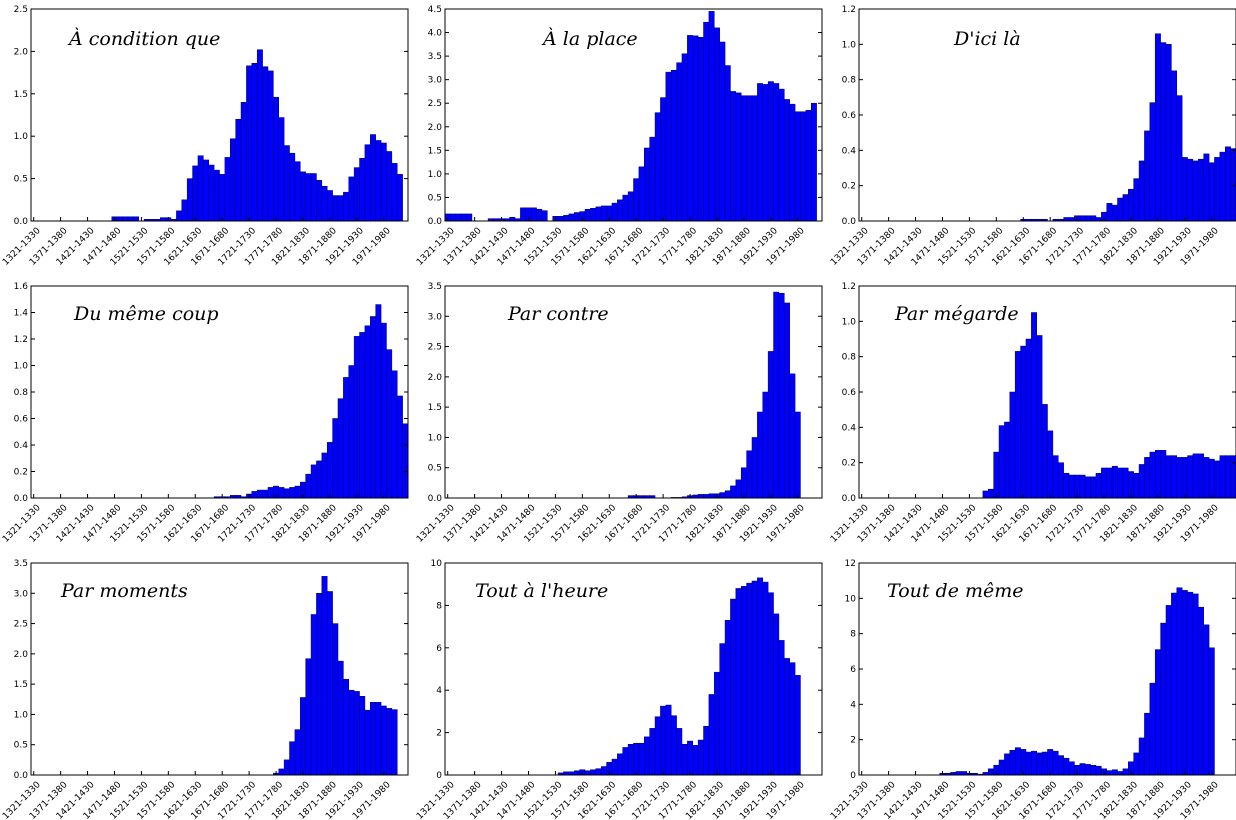 The image size is (1236, 820). Describe the element at coordinates (21, 287) in the screenshot. I see `y-tick-label: 1.6` at that location.